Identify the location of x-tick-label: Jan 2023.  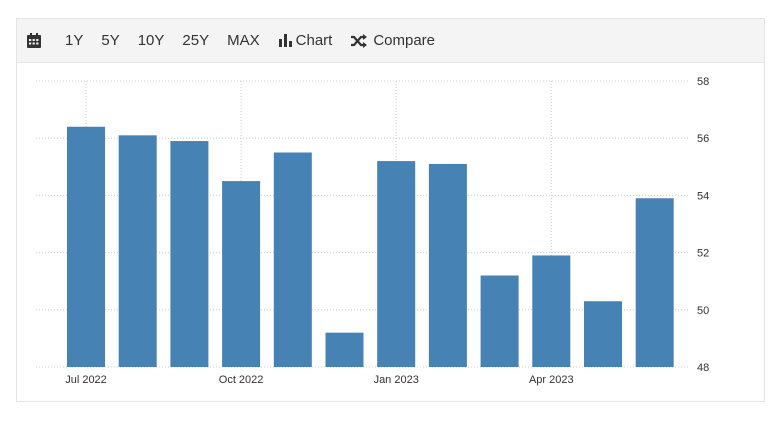
(396, 380).